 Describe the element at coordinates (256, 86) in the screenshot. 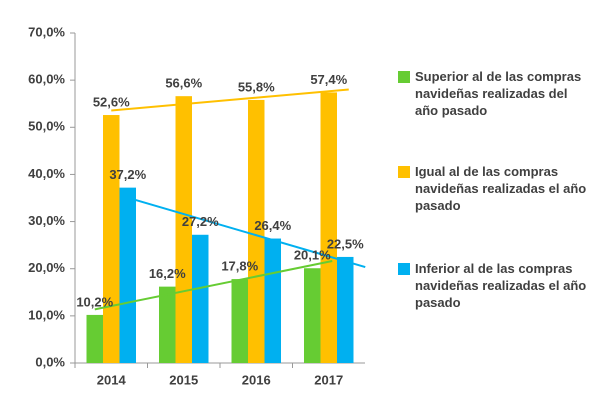

I see `value-label: 55,8%` at that location.